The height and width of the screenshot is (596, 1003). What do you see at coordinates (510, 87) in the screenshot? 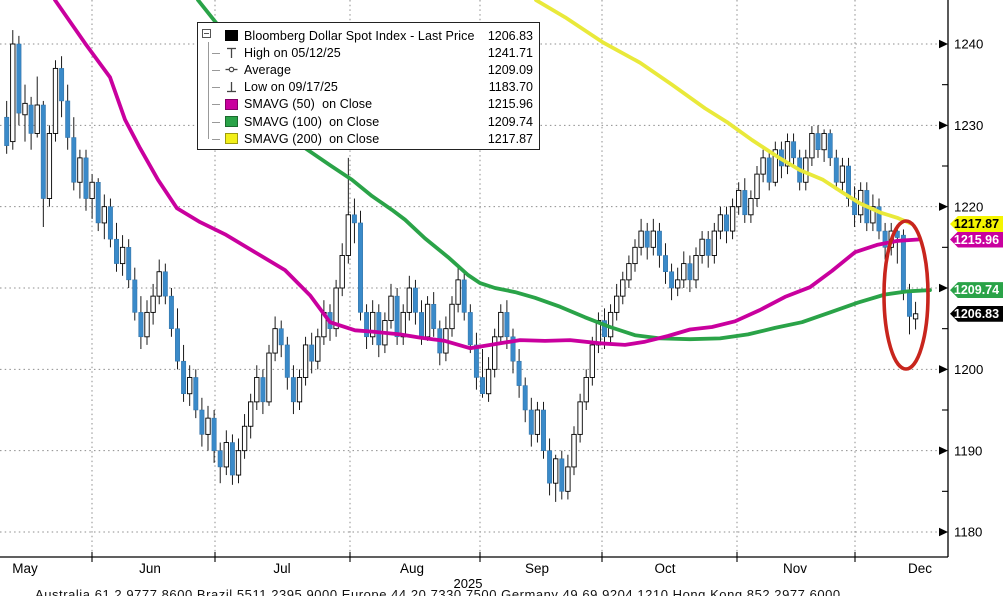
I see `legend-value: 1183.70` at bounding box center [510, 87].